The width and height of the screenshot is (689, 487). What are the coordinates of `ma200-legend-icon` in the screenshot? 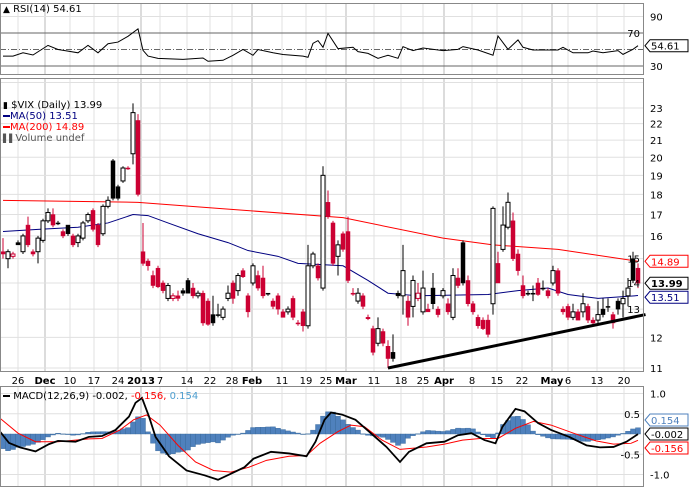 It's located at (6, 127).